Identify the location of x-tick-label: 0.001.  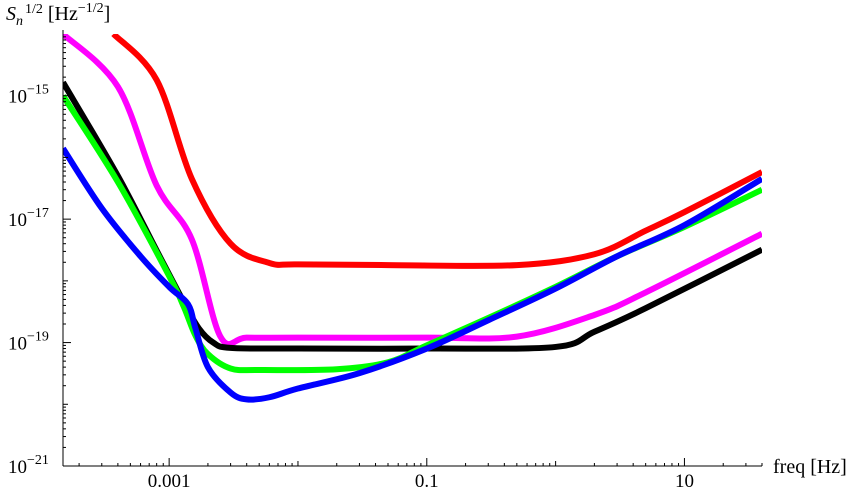
(169, 480).